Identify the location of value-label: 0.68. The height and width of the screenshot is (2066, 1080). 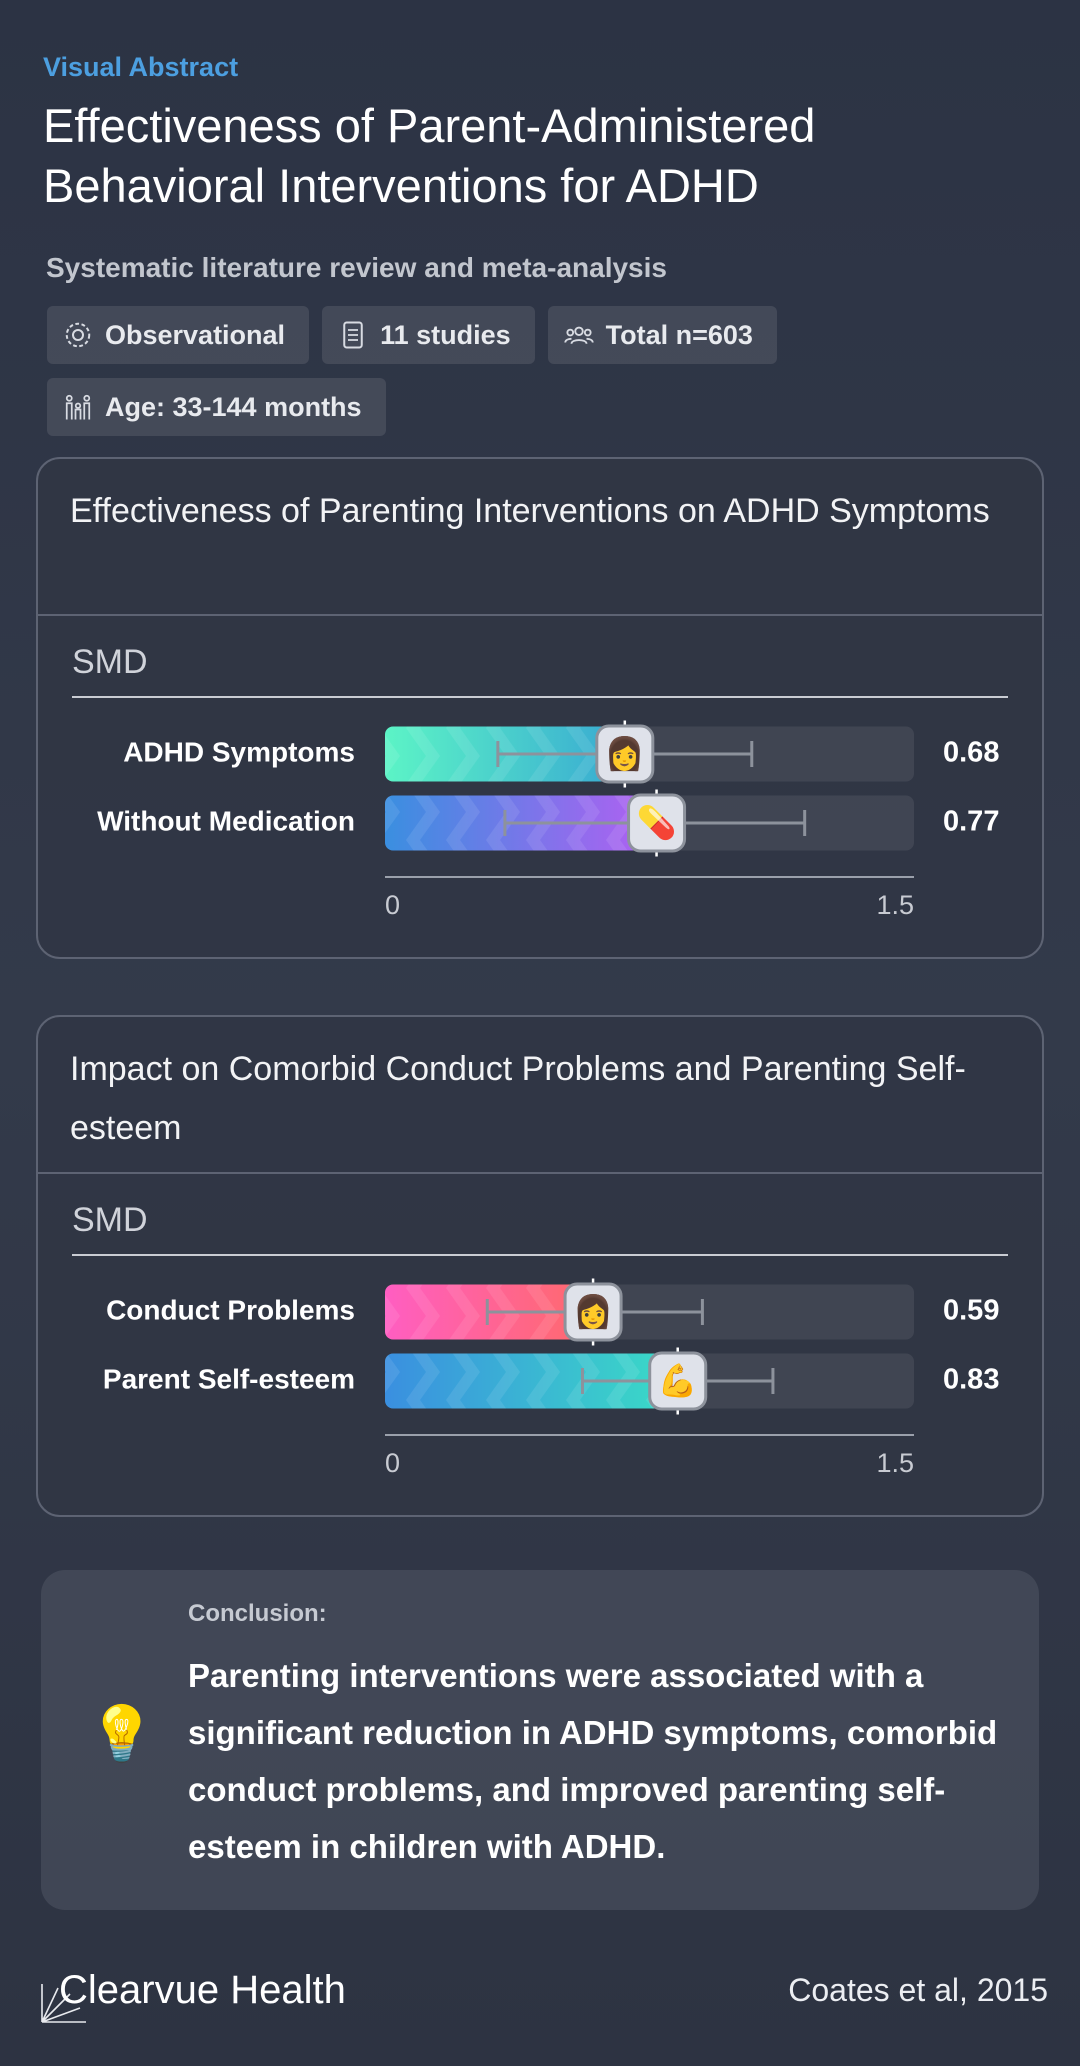
(971, 753).